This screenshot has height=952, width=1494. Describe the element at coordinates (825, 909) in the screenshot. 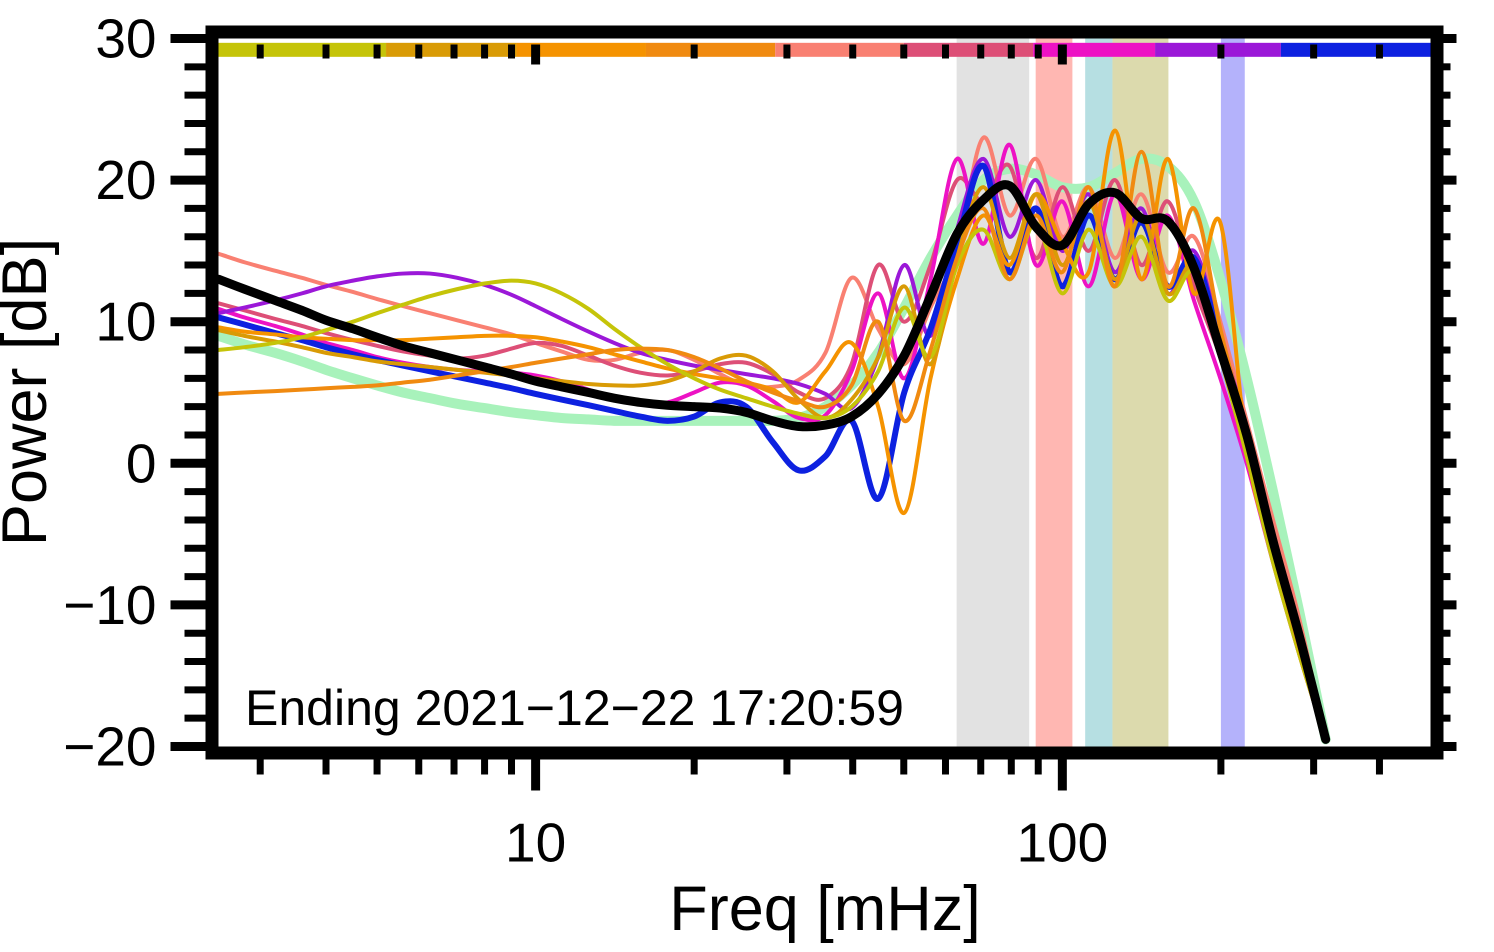

I see `x-axis-title: Freq [mHz]` at that location.